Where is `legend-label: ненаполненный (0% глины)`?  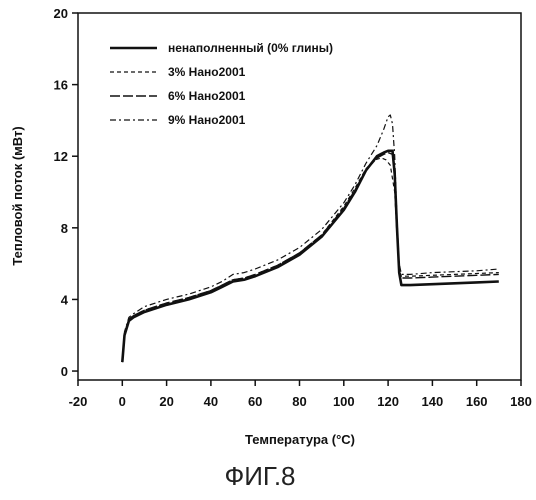 legend-label: ненаполненный (0% глины) is located at coordinates (250, 48).